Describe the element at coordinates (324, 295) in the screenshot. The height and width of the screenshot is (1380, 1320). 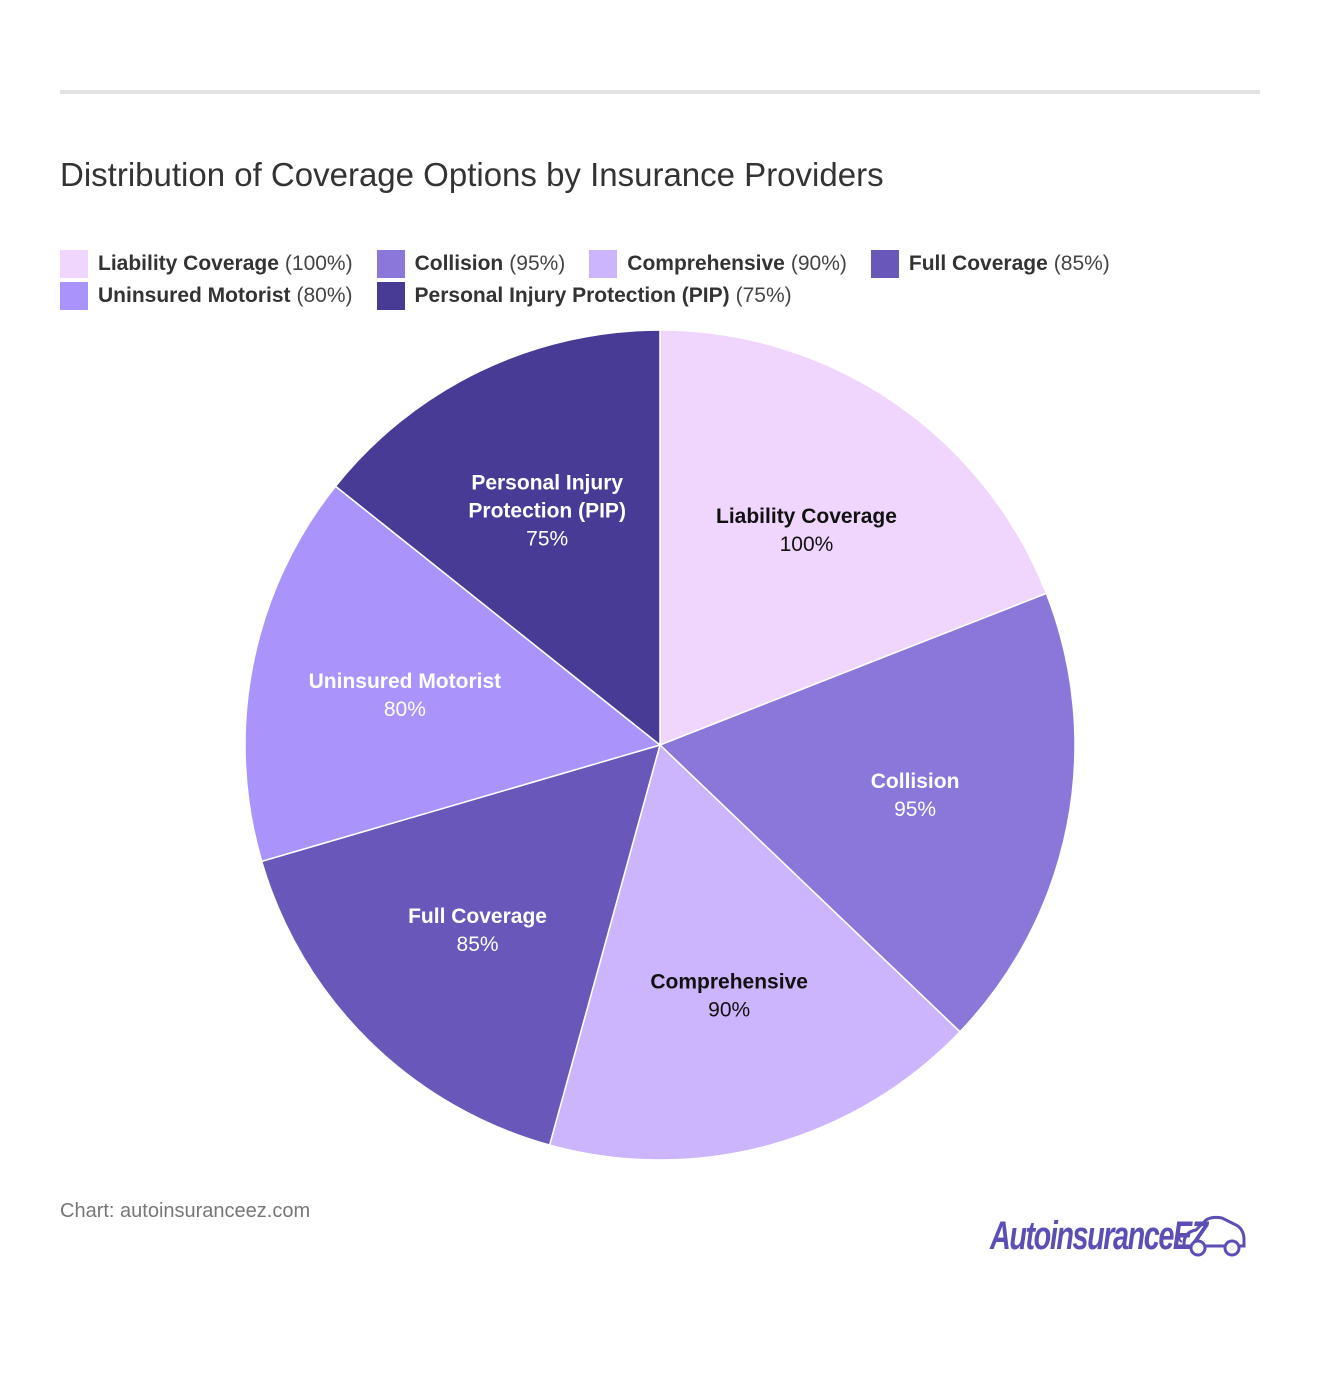
I see `legend-value: (80%)` at that location.